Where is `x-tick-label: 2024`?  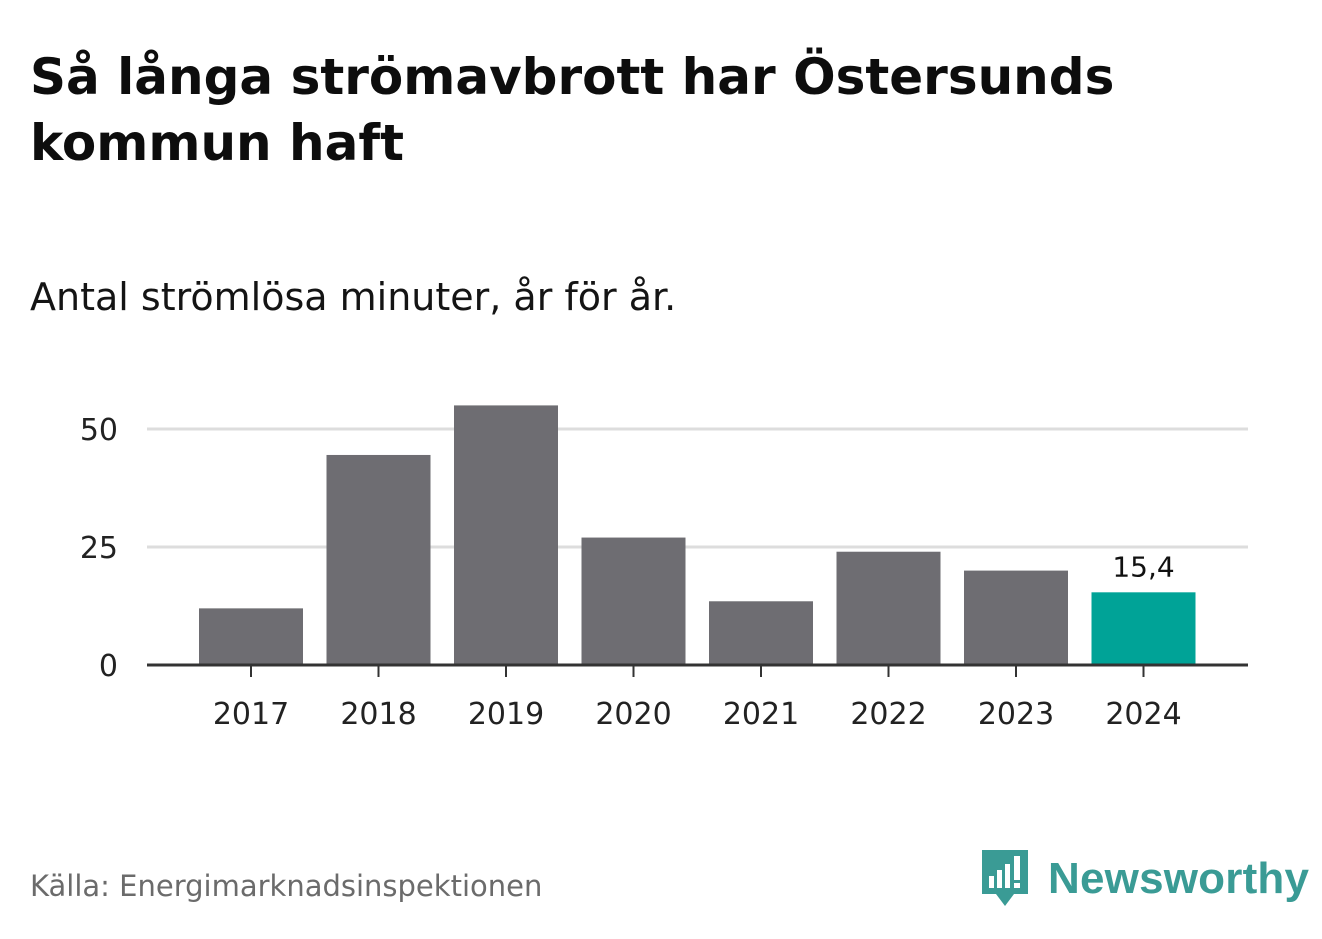 x-tick-label: 2024 is located at coordinates (1143, 714).